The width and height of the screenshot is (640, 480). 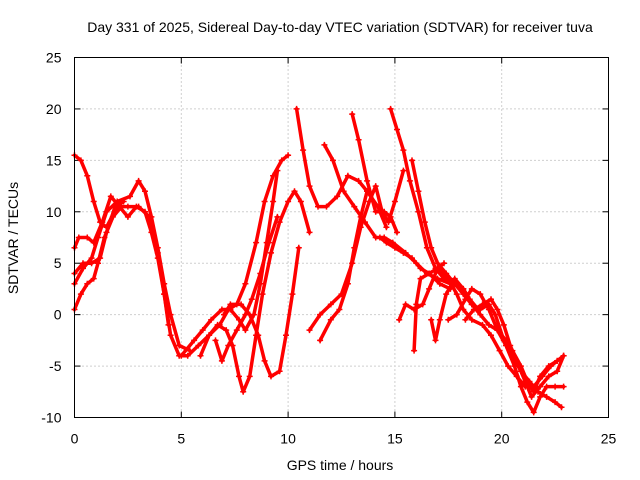 I want to click on x-tick-label: 20, so click(x=502, y=439).